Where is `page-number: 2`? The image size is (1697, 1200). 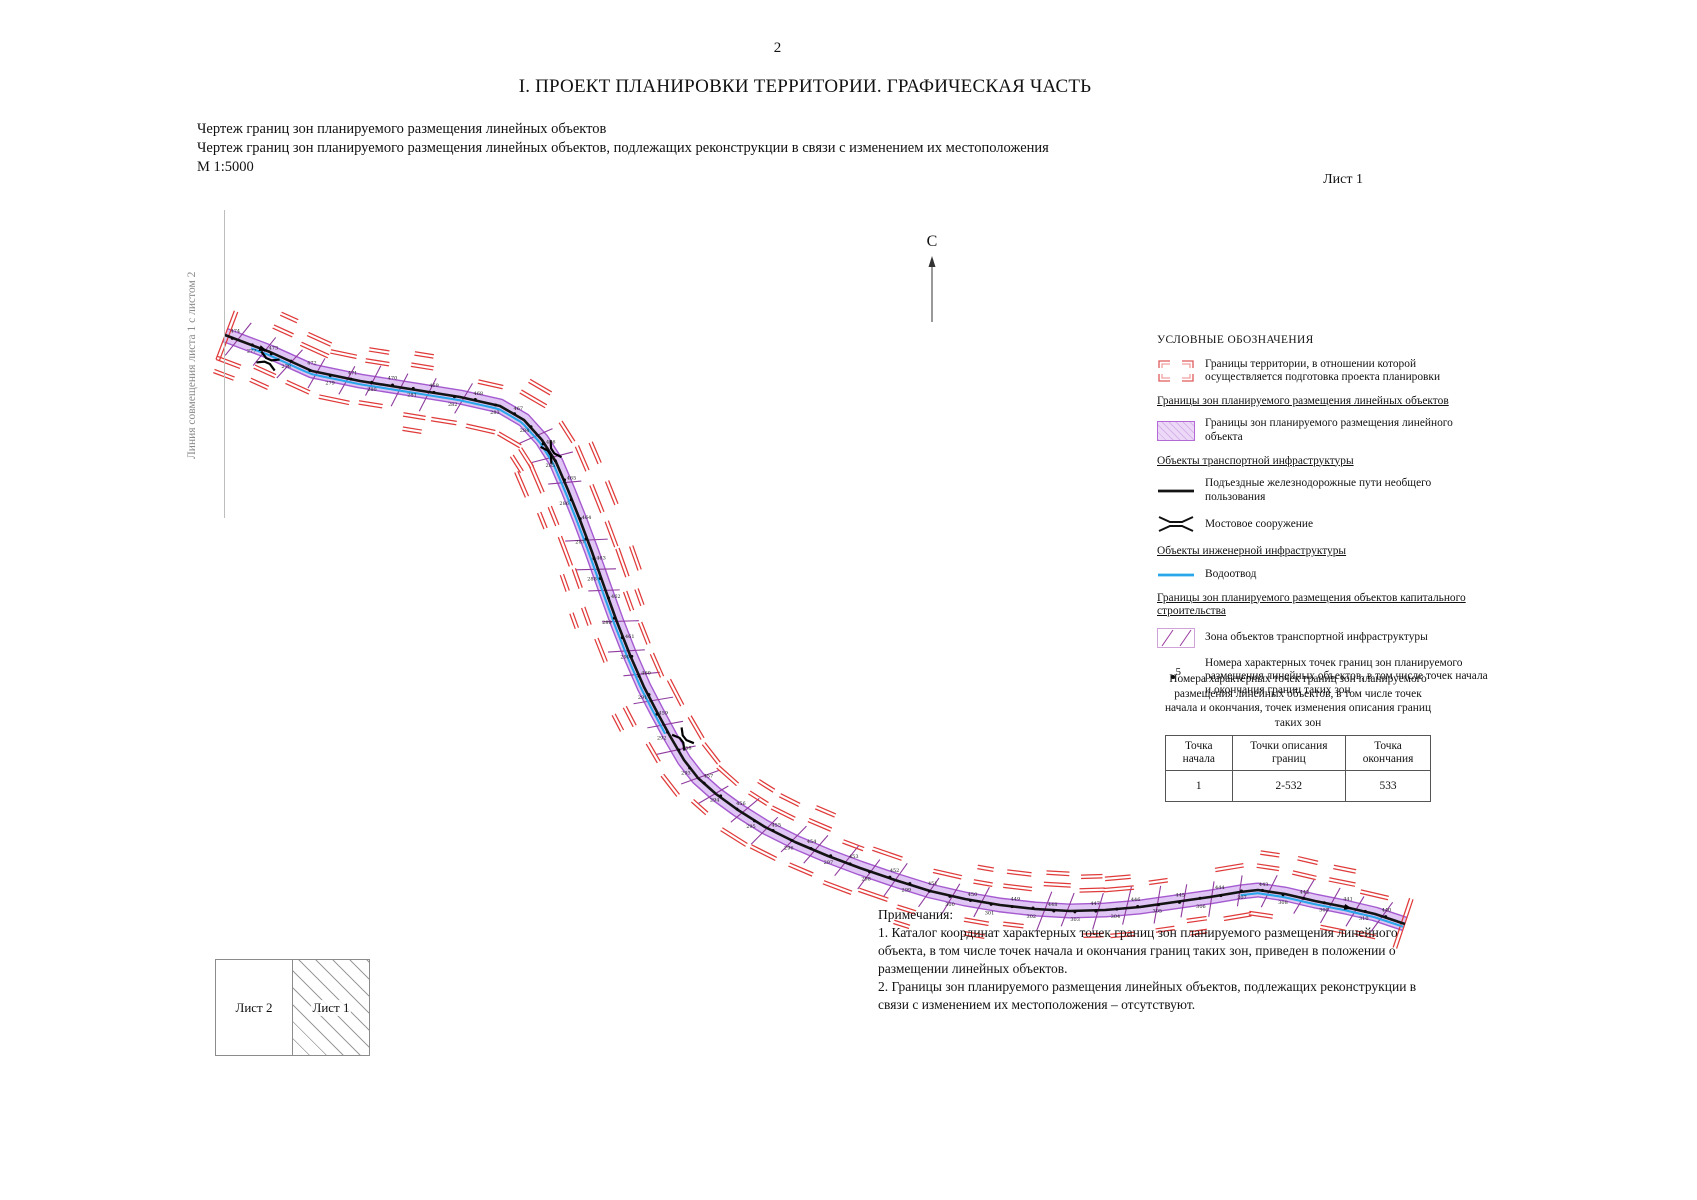 page-number: 2 is located at coordinates (777, 48).